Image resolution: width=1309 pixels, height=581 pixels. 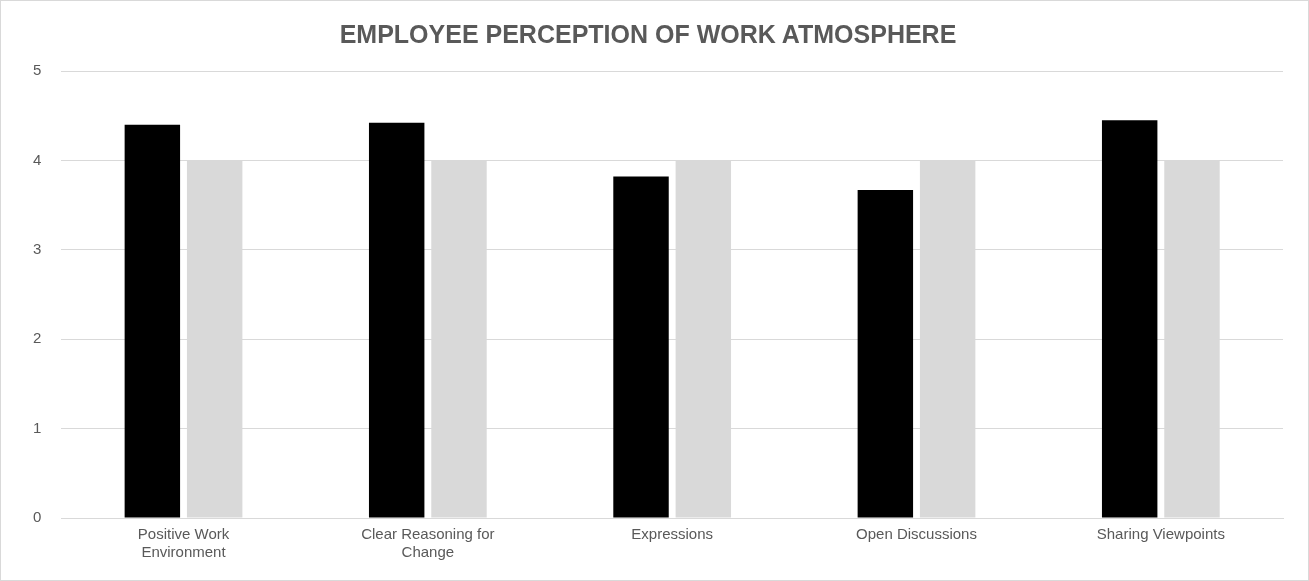 I want to click on y-tick-label: 2, so click(x=37, y=338).